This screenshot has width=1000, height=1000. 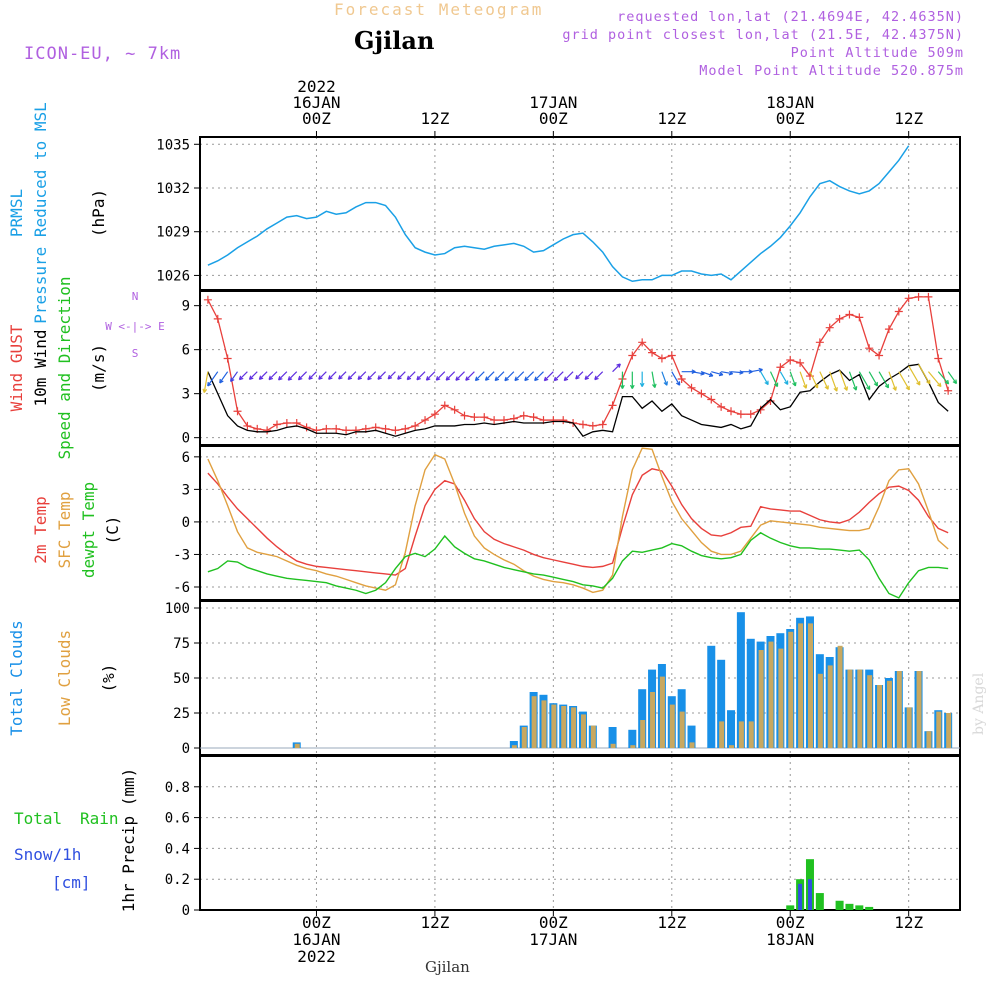 What do you see at coordinates (98, 213) in the screenshot?
I see `pressure-unit-label: (hPa)` at bounding box center [98, 213].